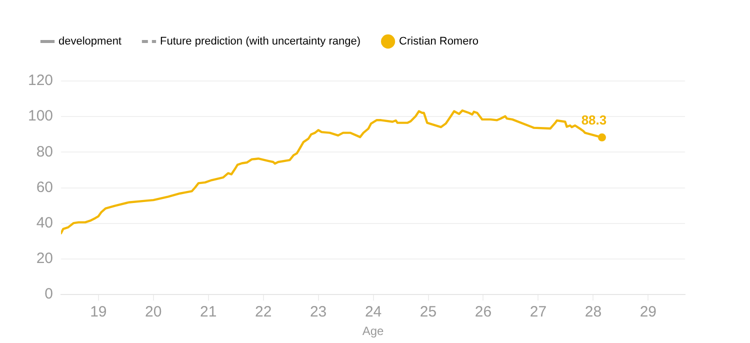 The width and height of the screenshot is (750, 343). Describe the element at coordinates (41, 81) in the screenshot. I see `y-tick-label: 120` at that location.